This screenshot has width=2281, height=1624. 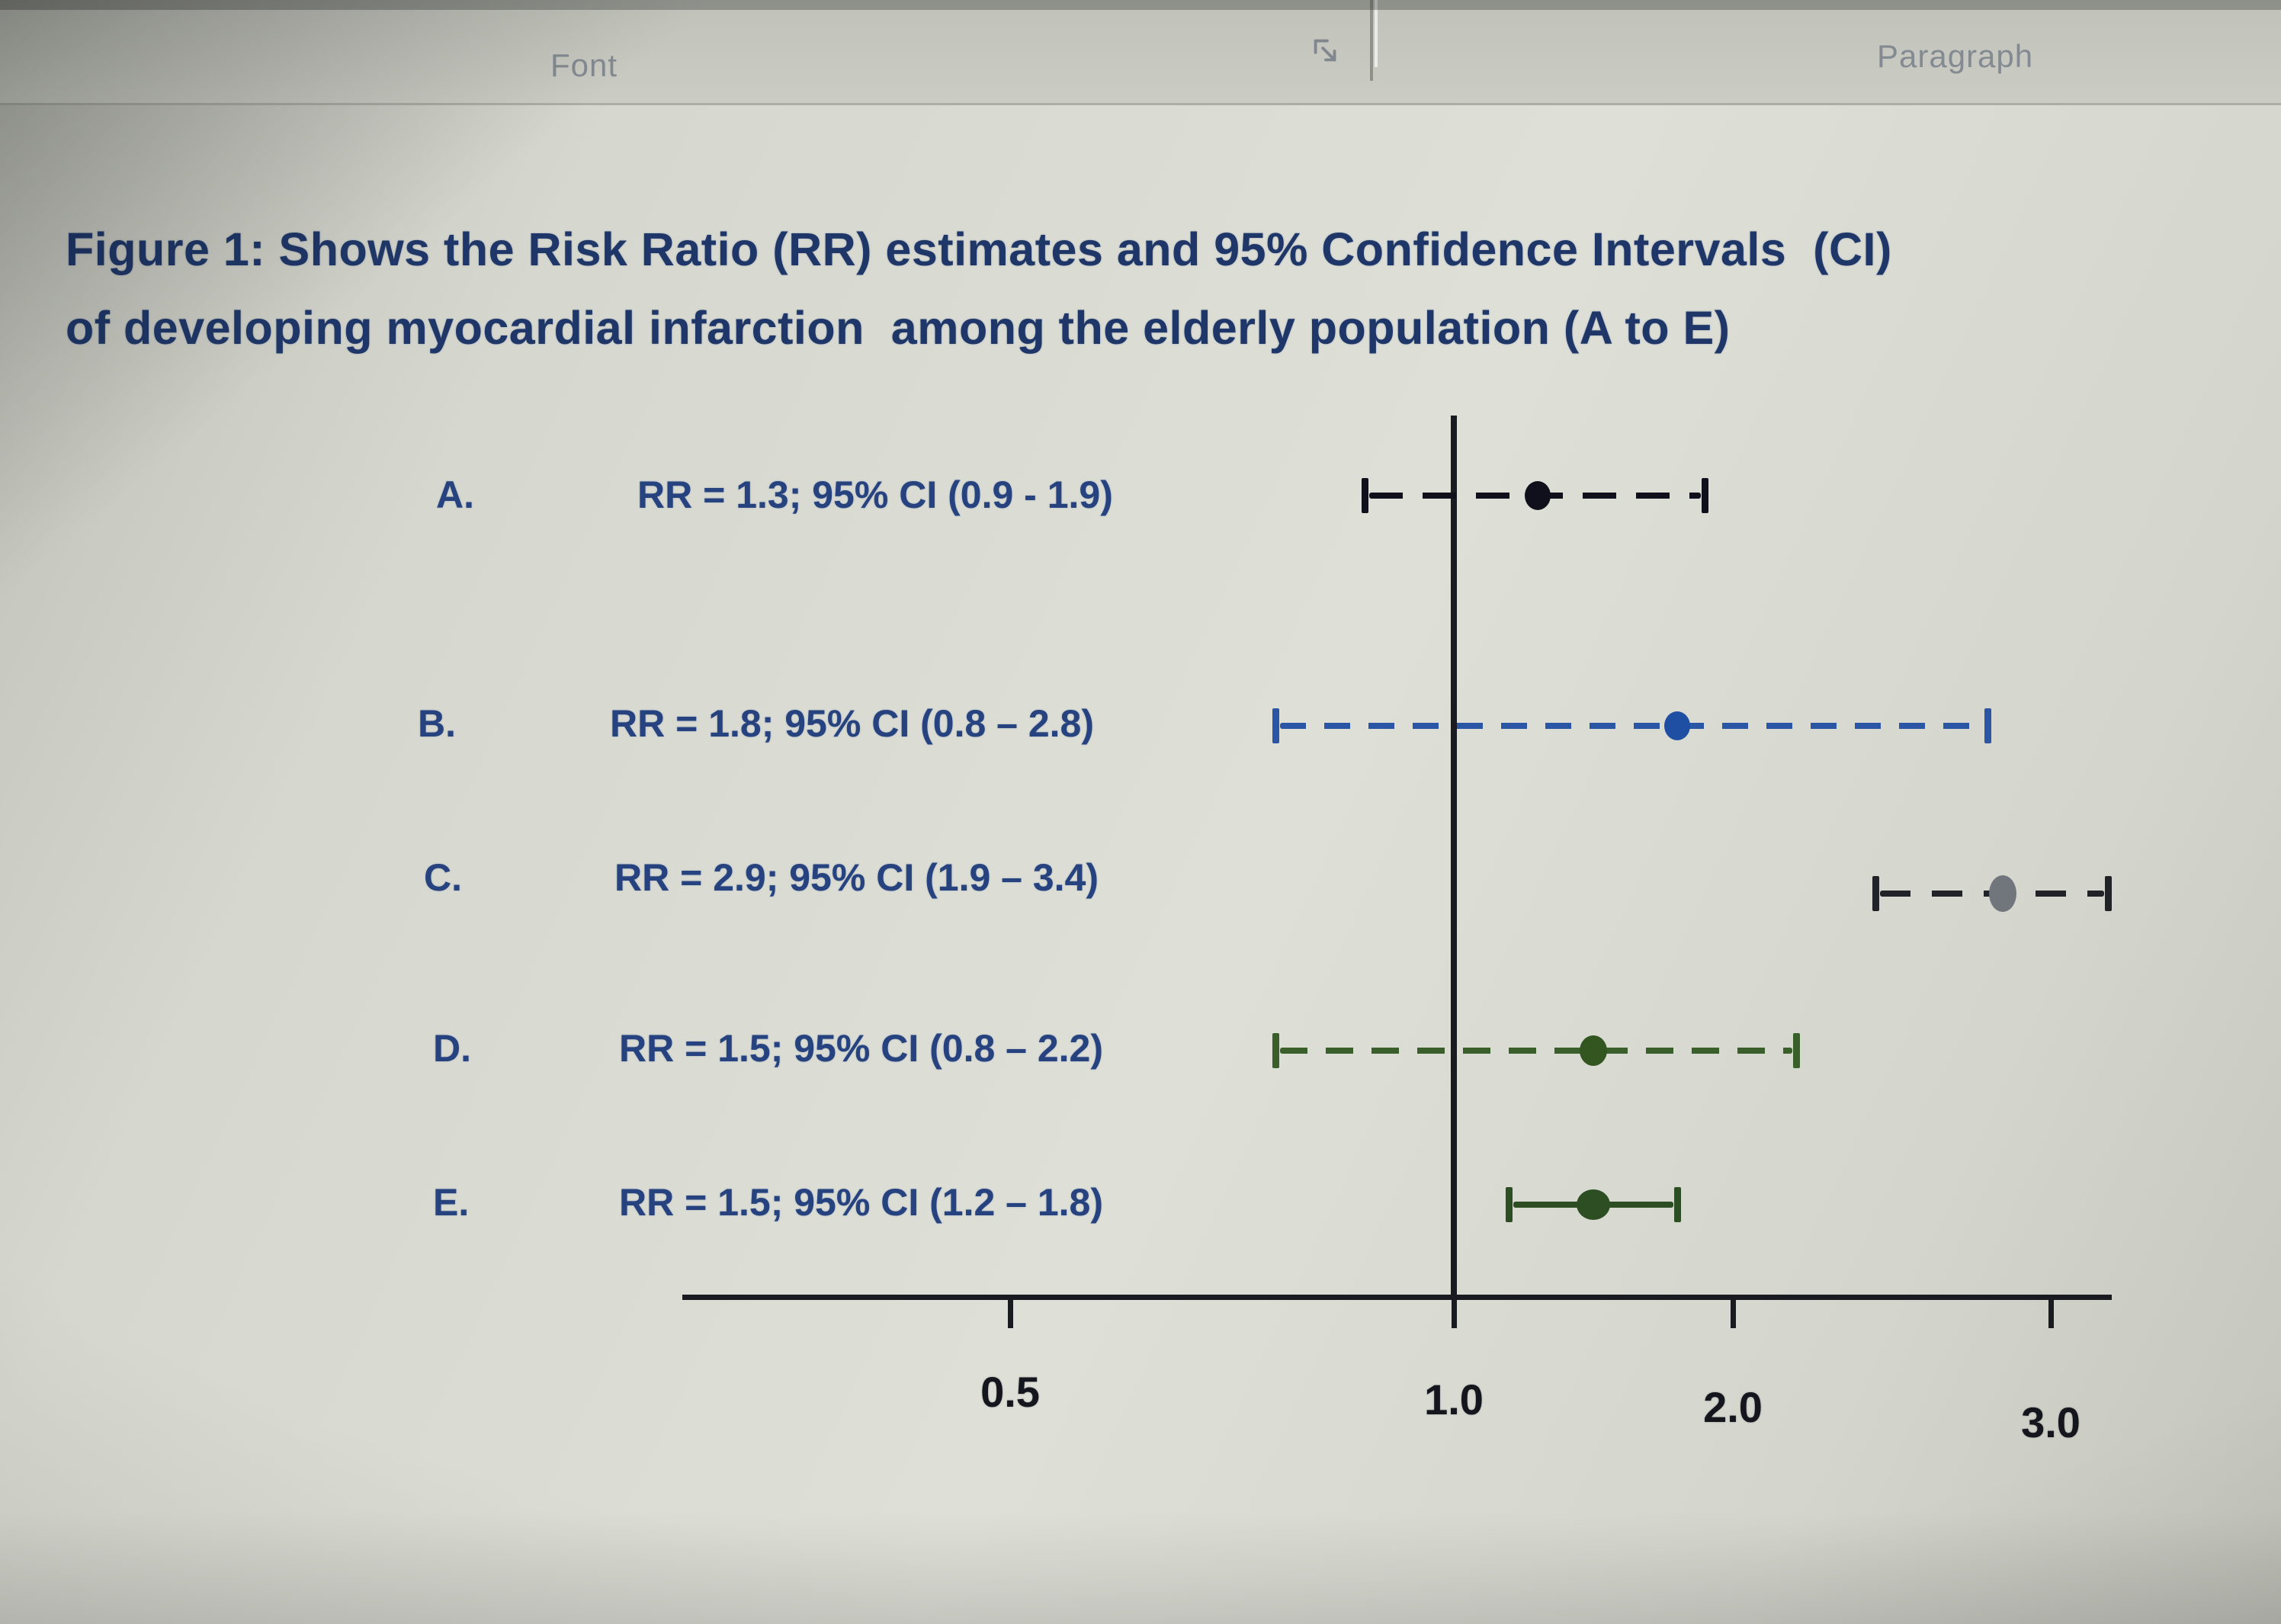 What do you see at coordinates (1955, 56) in the screenshot?
I see `ribbon-group-paragraph-label: Paragraph` at bounding box center [1955, 56].